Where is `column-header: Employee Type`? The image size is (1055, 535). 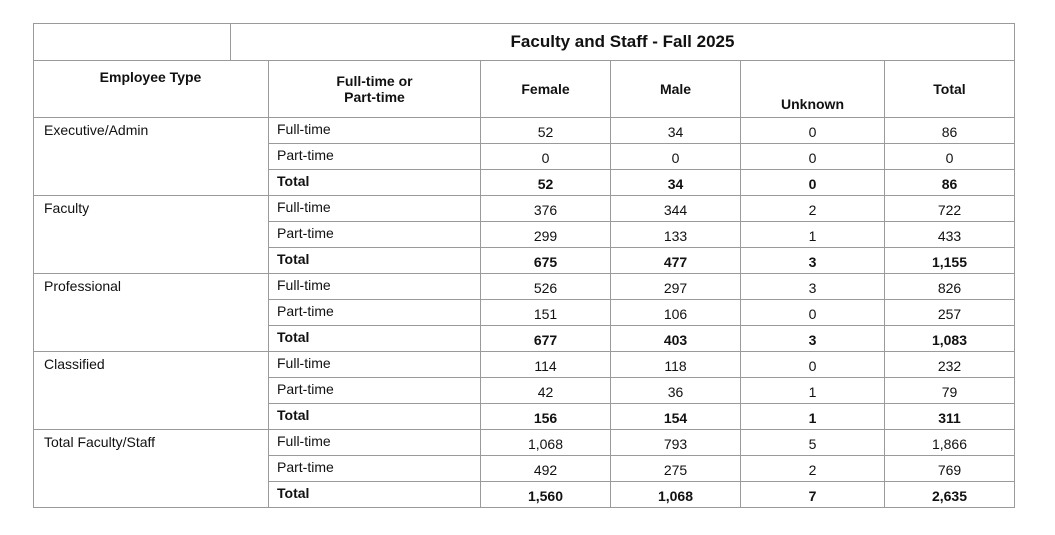 column-header: Employee Type is located at coordinates (151, 89).